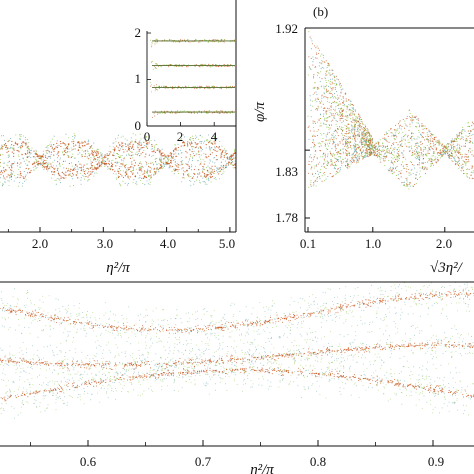 This screenshot has width=474, height=474. Describe the element at coordinates (168, 243) in the screenshot. I see `panel-a-xtick: 4.0` at that location.